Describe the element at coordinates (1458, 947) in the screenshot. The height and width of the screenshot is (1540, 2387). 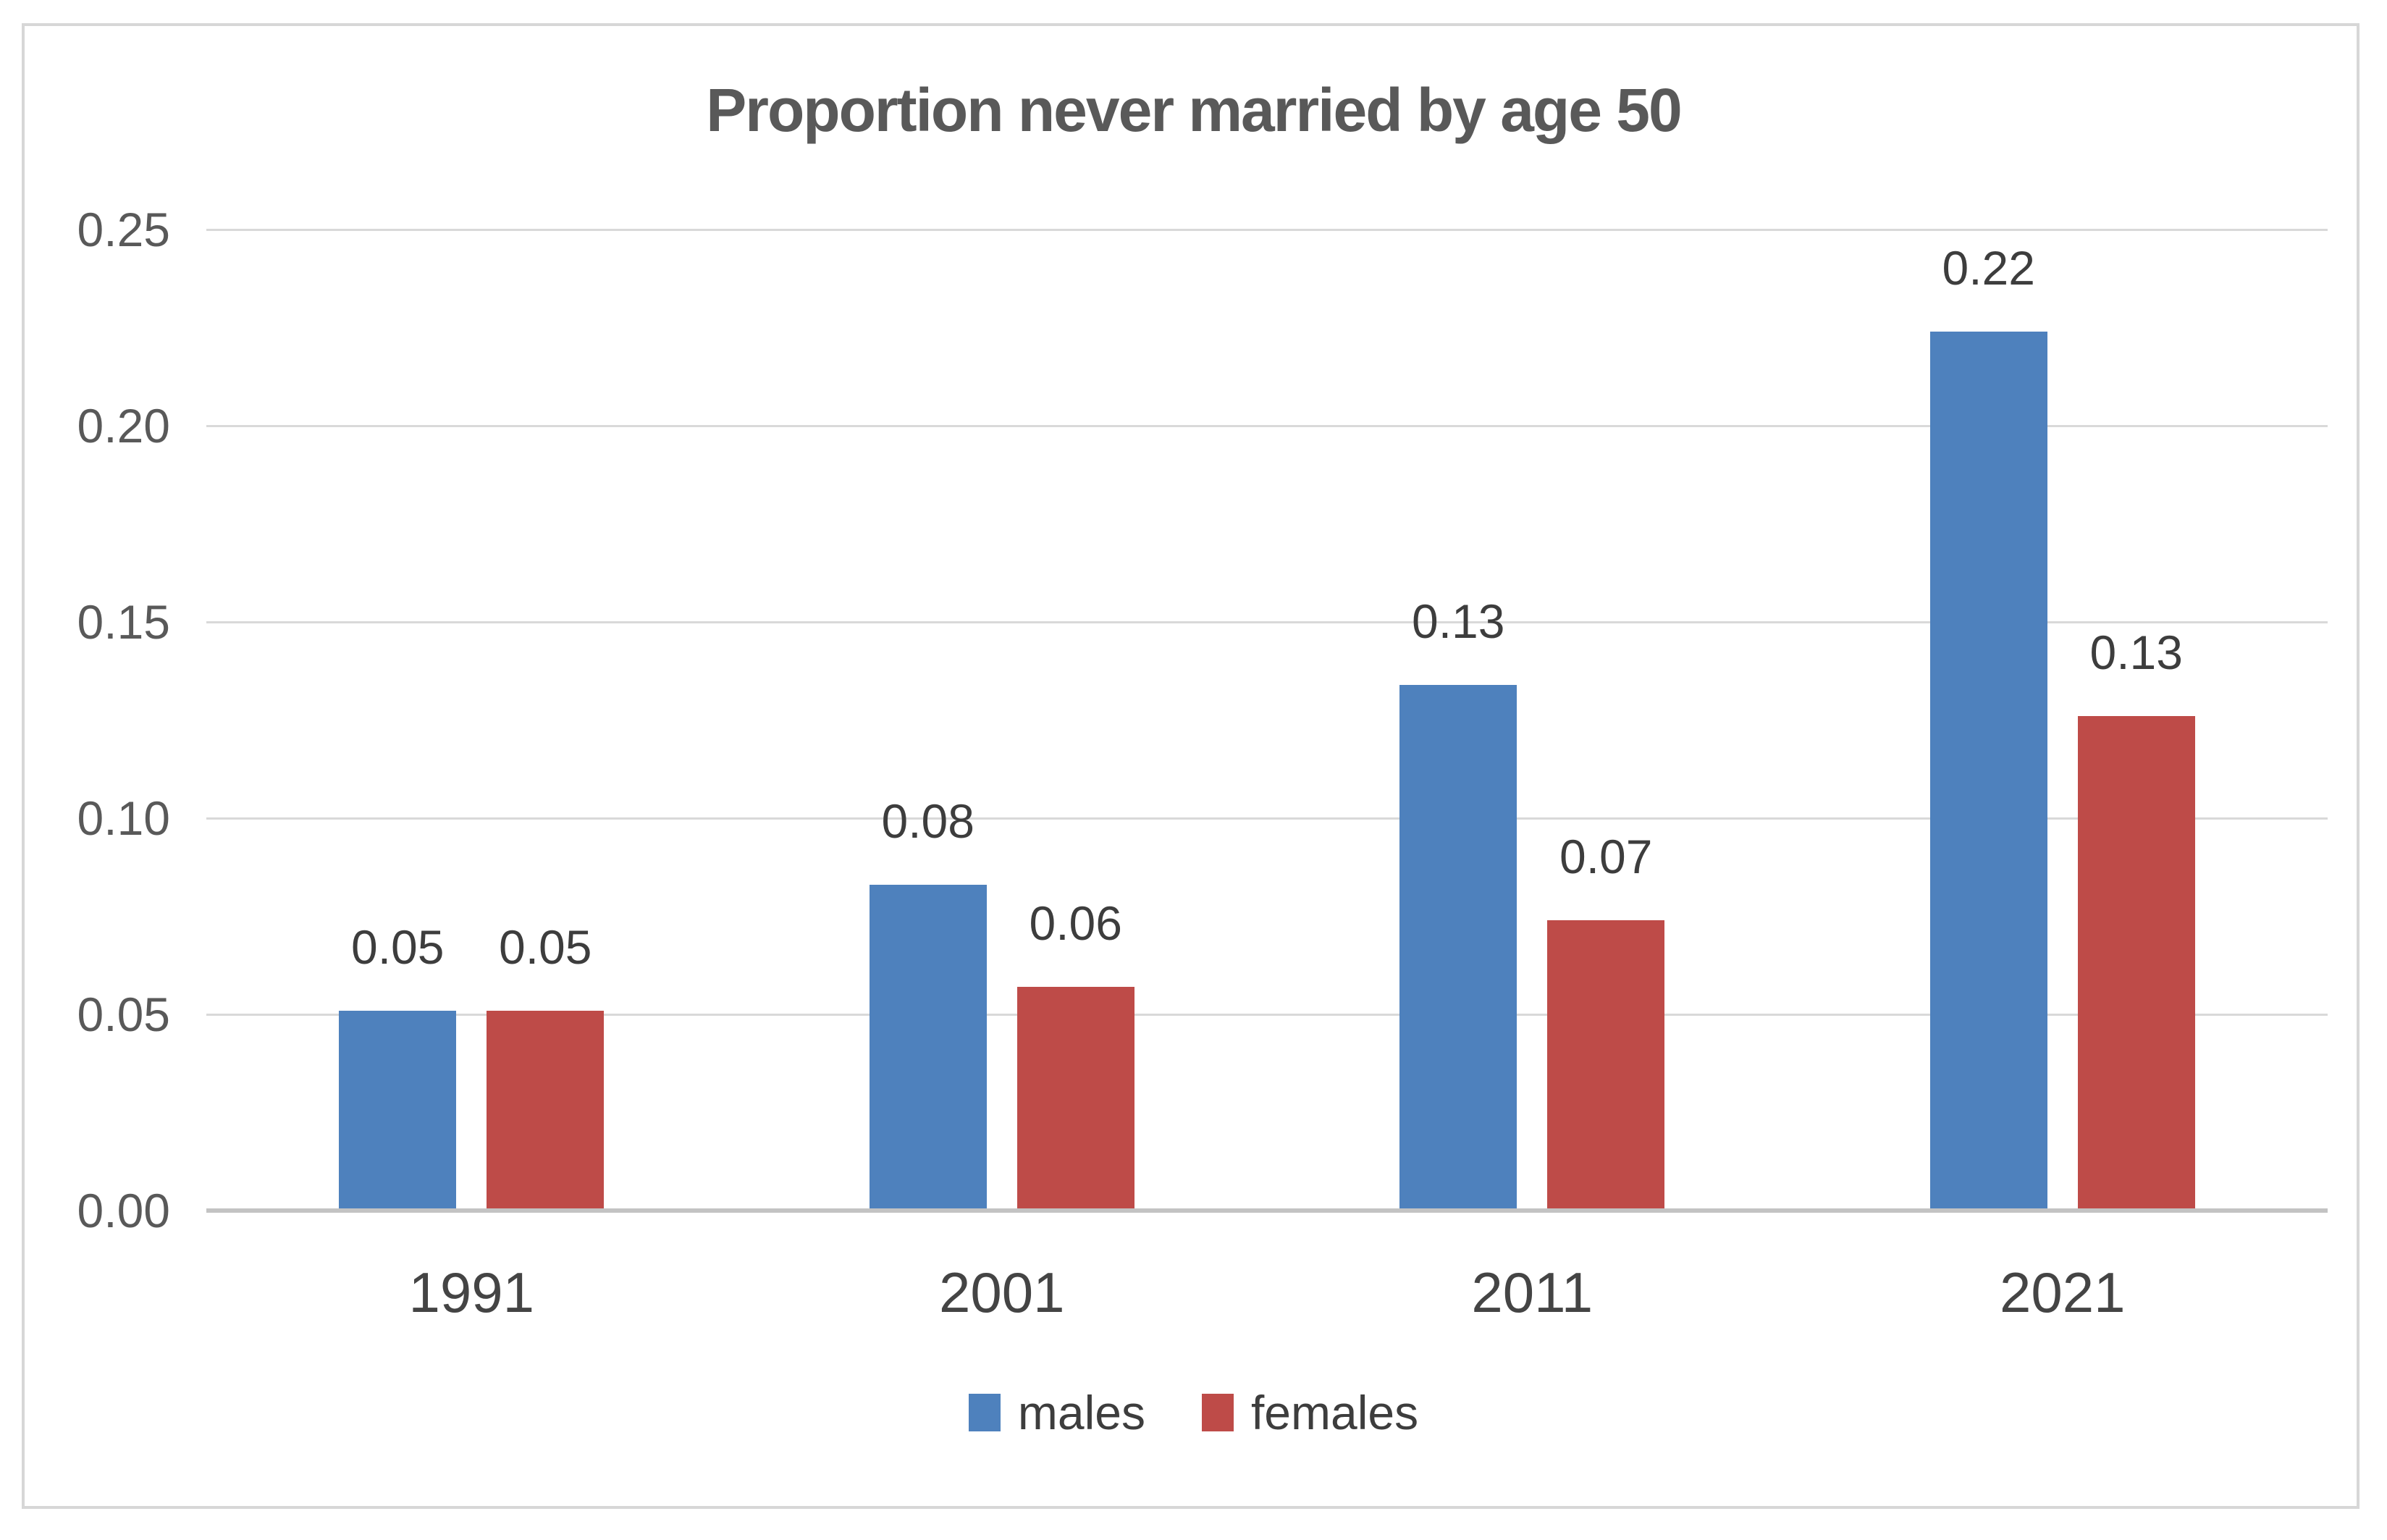
I see `bar-males-2011` at that location.